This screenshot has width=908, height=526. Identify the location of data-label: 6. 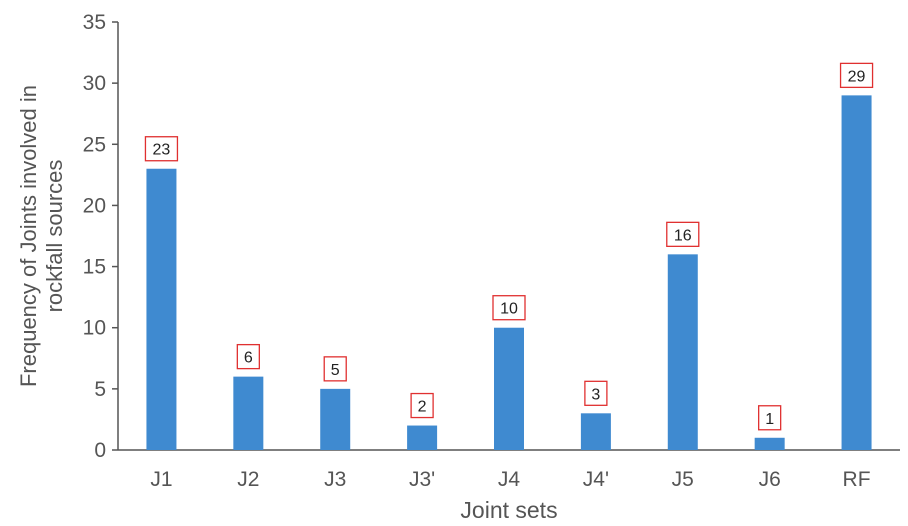
(248, 356).